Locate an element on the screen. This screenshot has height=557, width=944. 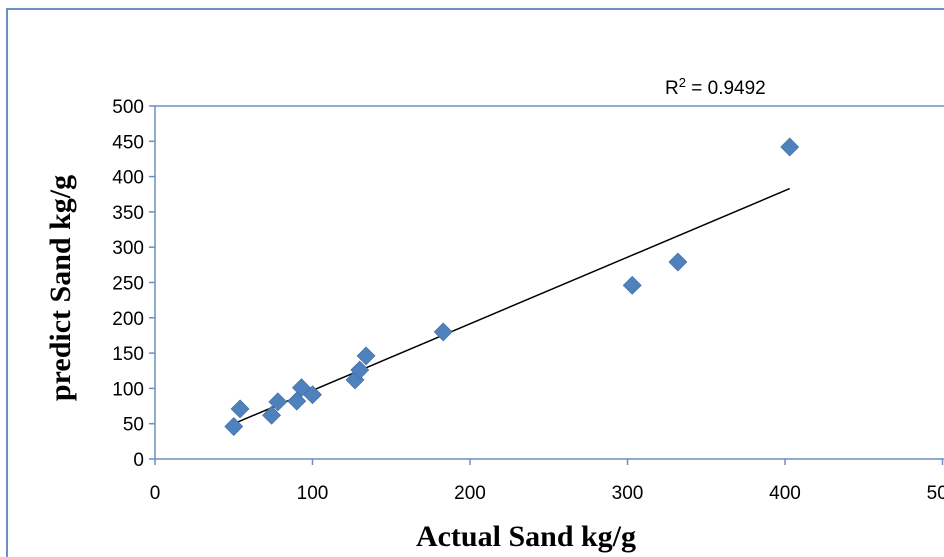
x-tick-label: 0 is located at coordinates (155, 493).